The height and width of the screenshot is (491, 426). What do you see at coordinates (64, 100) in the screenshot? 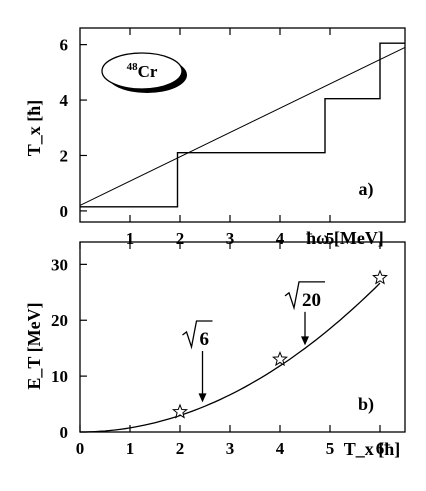
I see `panel-a-y-tick-label: 4` at bounding box center [64, 100].